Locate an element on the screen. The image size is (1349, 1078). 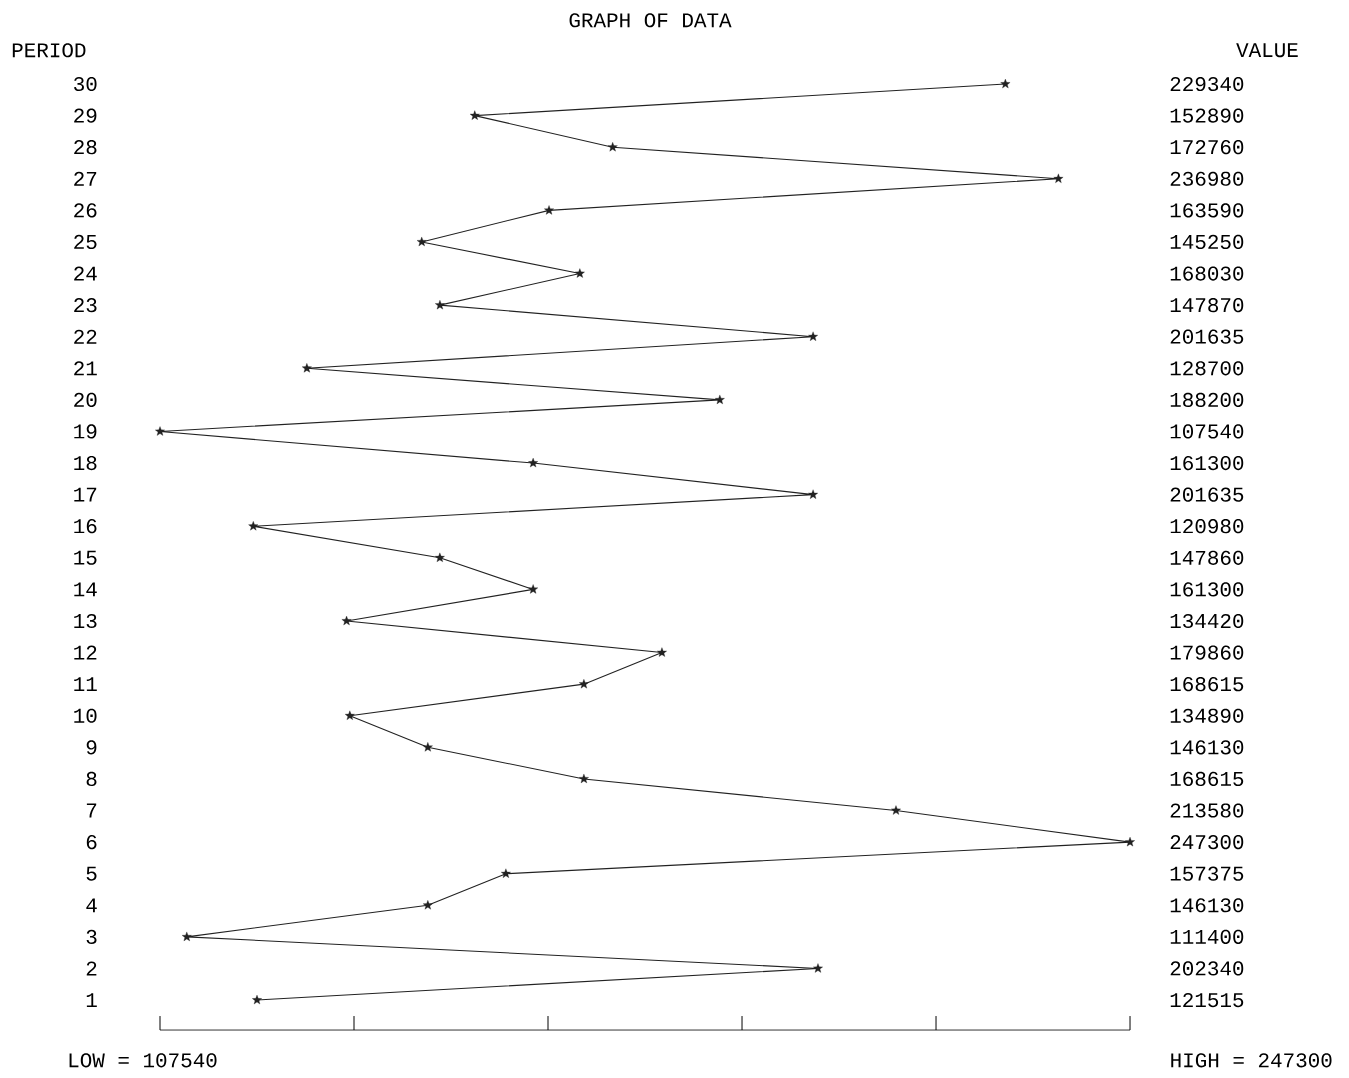
data-label: 157375 is located at coordinates (1207, 873).